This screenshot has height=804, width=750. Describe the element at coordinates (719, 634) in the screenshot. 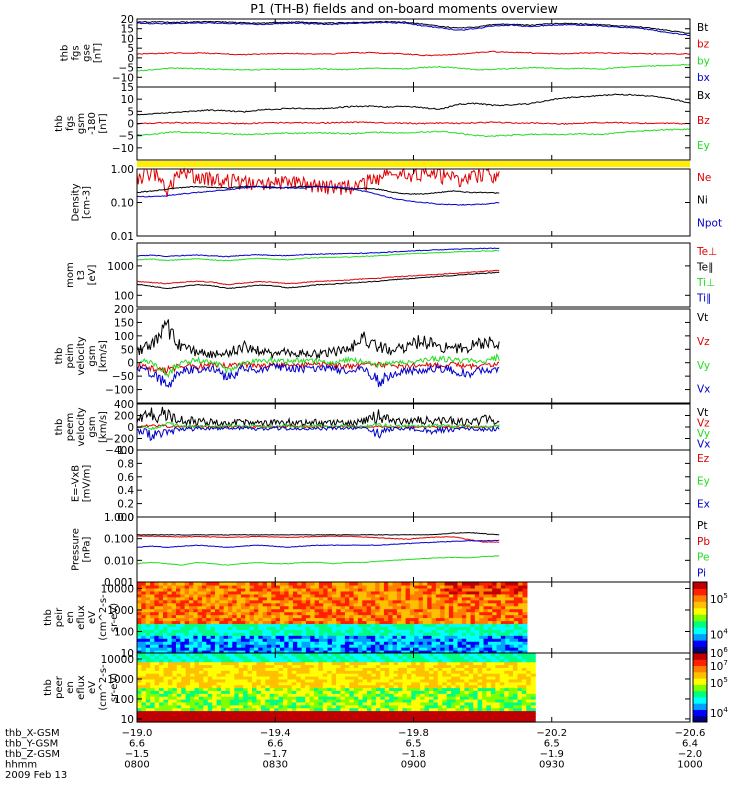

I see `colorbar-tick: 104` at that location.